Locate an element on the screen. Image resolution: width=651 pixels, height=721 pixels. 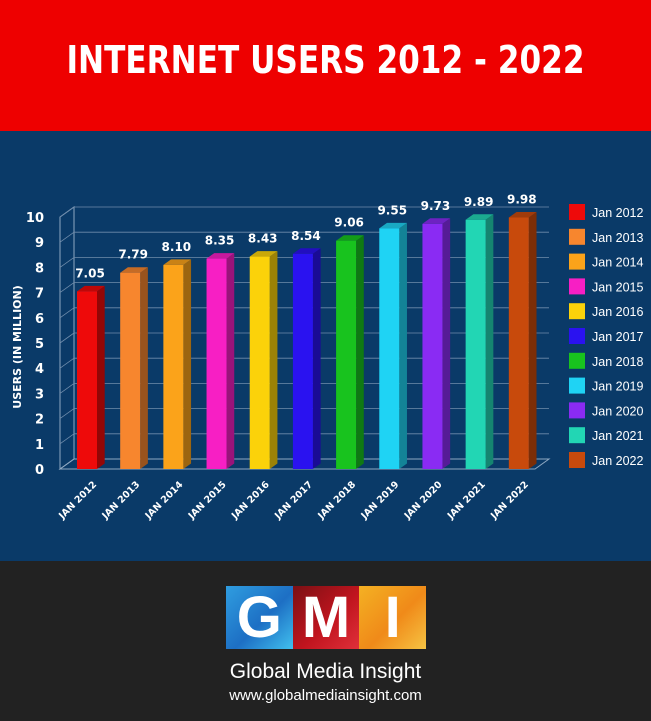
y-tick-label: 9 is located at coordinates (39, 243).